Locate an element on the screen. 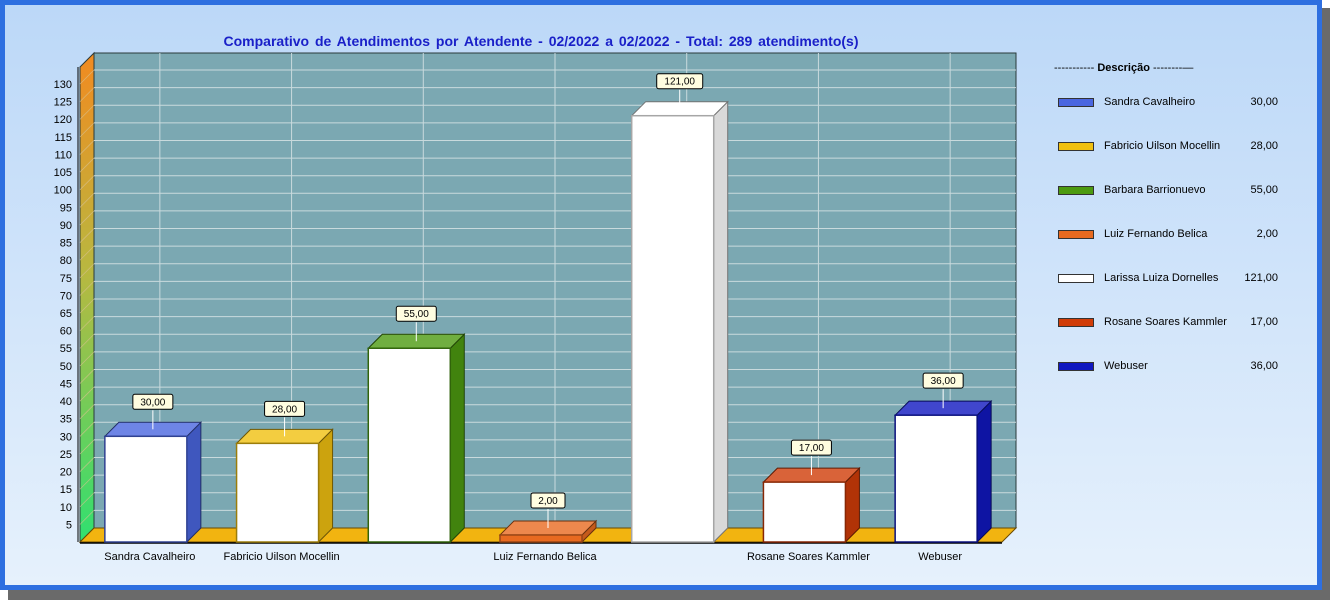 This screenshot has height=604, width=1332. legend-item: Luiz Fernando Belica 2,00 is located at coordinates (1168, 236).